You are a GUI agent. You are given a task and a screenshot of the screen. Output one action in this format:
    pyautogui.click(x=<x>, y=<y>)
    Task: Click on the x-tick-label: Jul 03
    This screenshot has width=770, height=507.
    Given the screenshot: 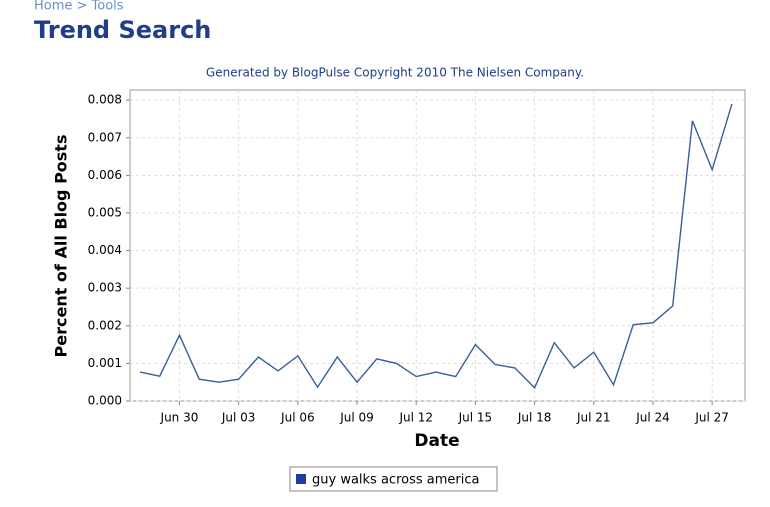 What is the action you would take?
    pyautogui.click(x=238, y=418)
    